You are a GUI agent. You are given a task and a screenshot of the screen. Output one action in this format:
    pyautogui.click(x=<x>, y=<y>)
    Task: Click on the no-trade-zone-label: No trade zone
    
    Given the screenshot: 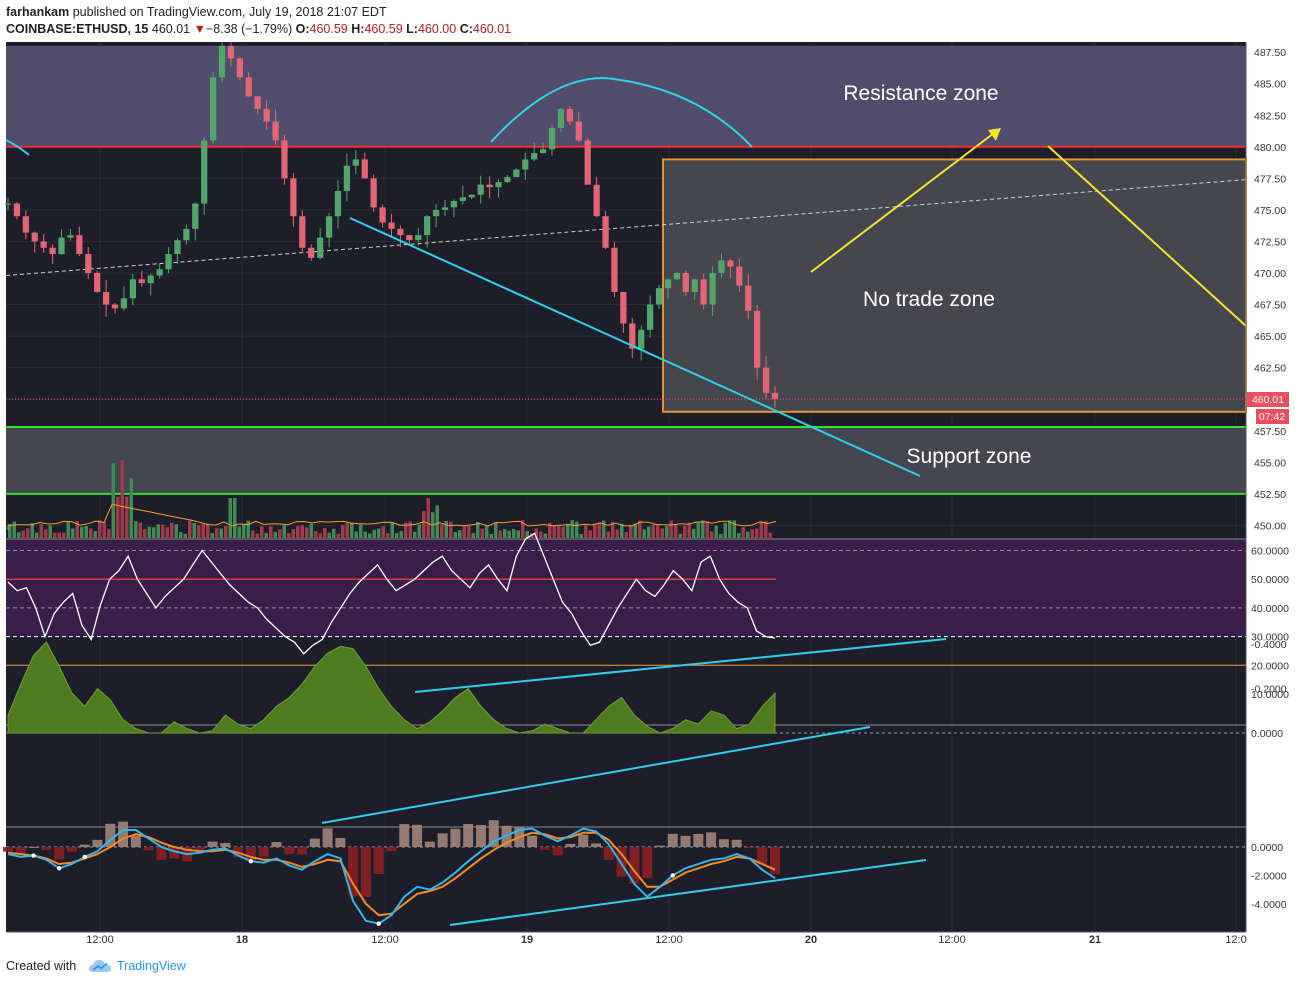 What is the action you would take?
    pyautogui.click(x=929, y=299)
    